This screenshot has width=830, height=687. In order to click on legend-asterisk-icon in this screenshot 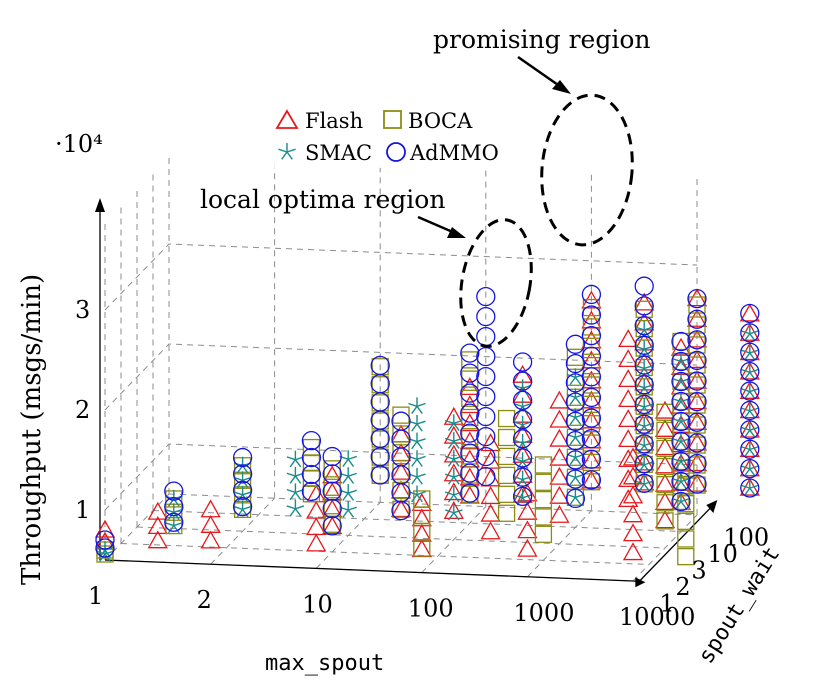, I will do `click(287, 151)`.